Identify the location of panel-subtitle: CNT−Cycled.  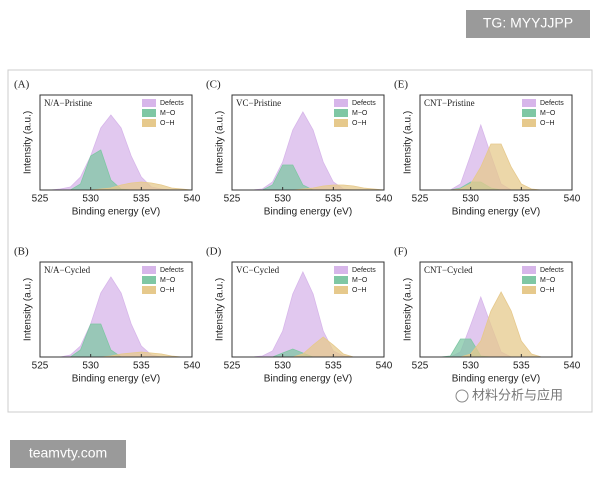
(448, 270).